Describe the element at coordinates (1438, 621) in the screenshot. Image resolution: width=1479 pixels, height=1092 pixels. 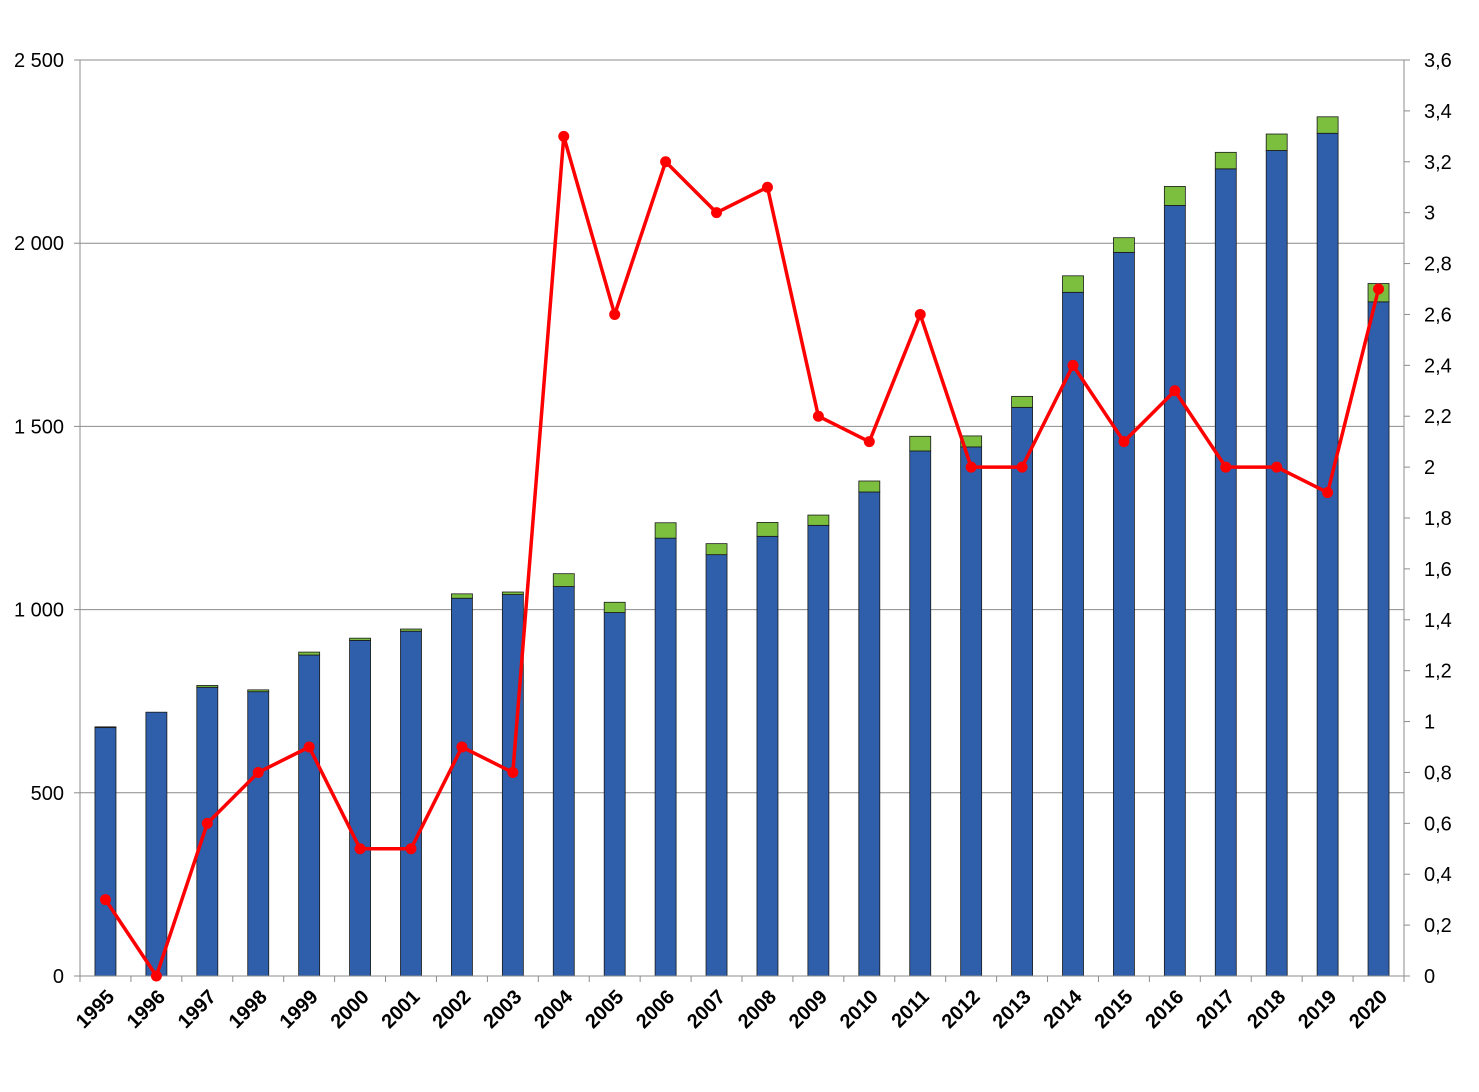
I see `right-tick-label: 1,4` at that location.